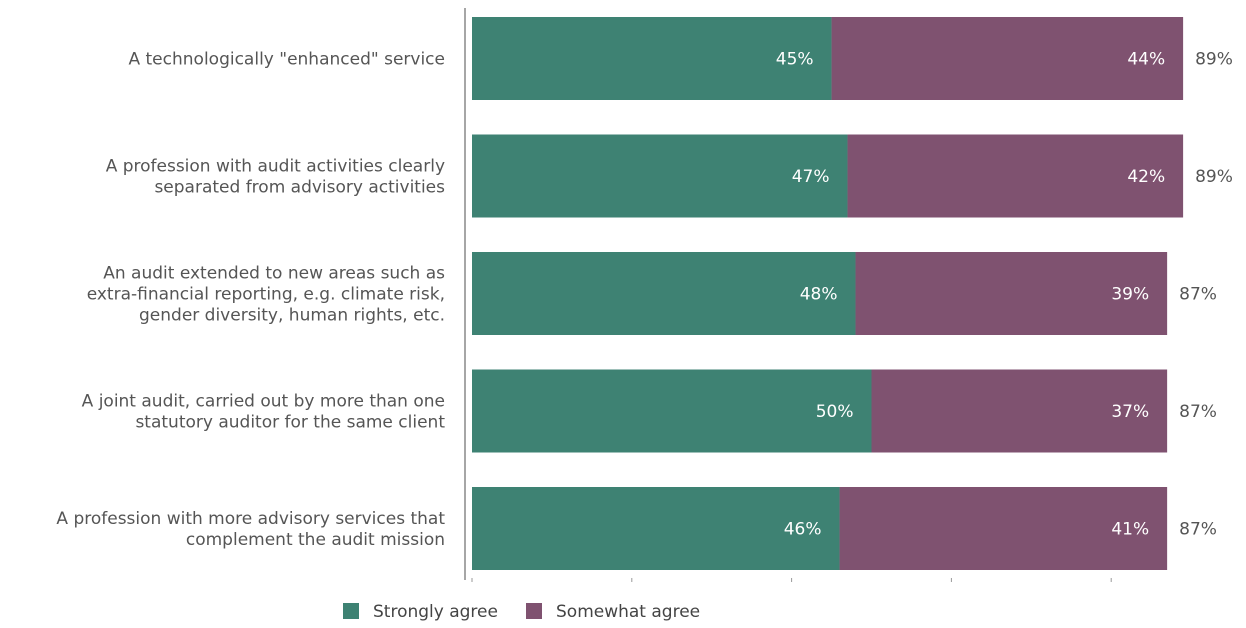 The width and height of the screenshot is (1246, 628). What do you see at coordinates (819, 295) in the screenshot?
I see `segment-value-label: 48%` at bounding box center [819, 295].